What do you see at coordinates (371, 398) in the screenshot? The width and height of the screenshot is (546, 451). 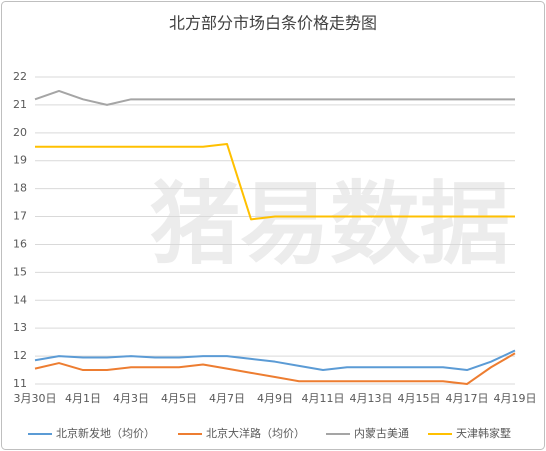 I see `x-tick-label: 4月13日` at bounding box center [371, 398].